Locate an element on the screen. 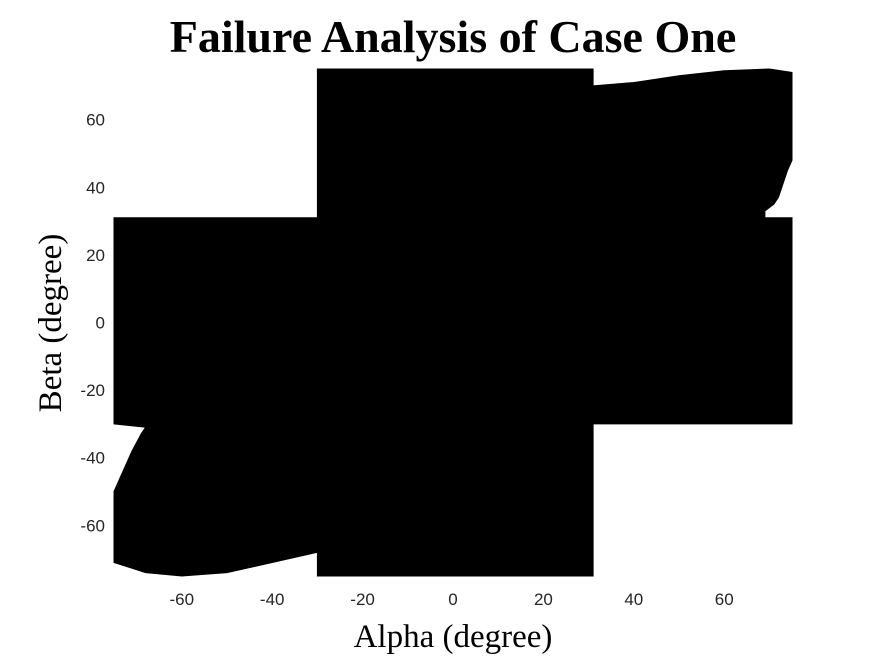 Image resolution: width=875 pixels, height=656 pixels. x-tick-label: -60 is located at coordinates (182, 599).